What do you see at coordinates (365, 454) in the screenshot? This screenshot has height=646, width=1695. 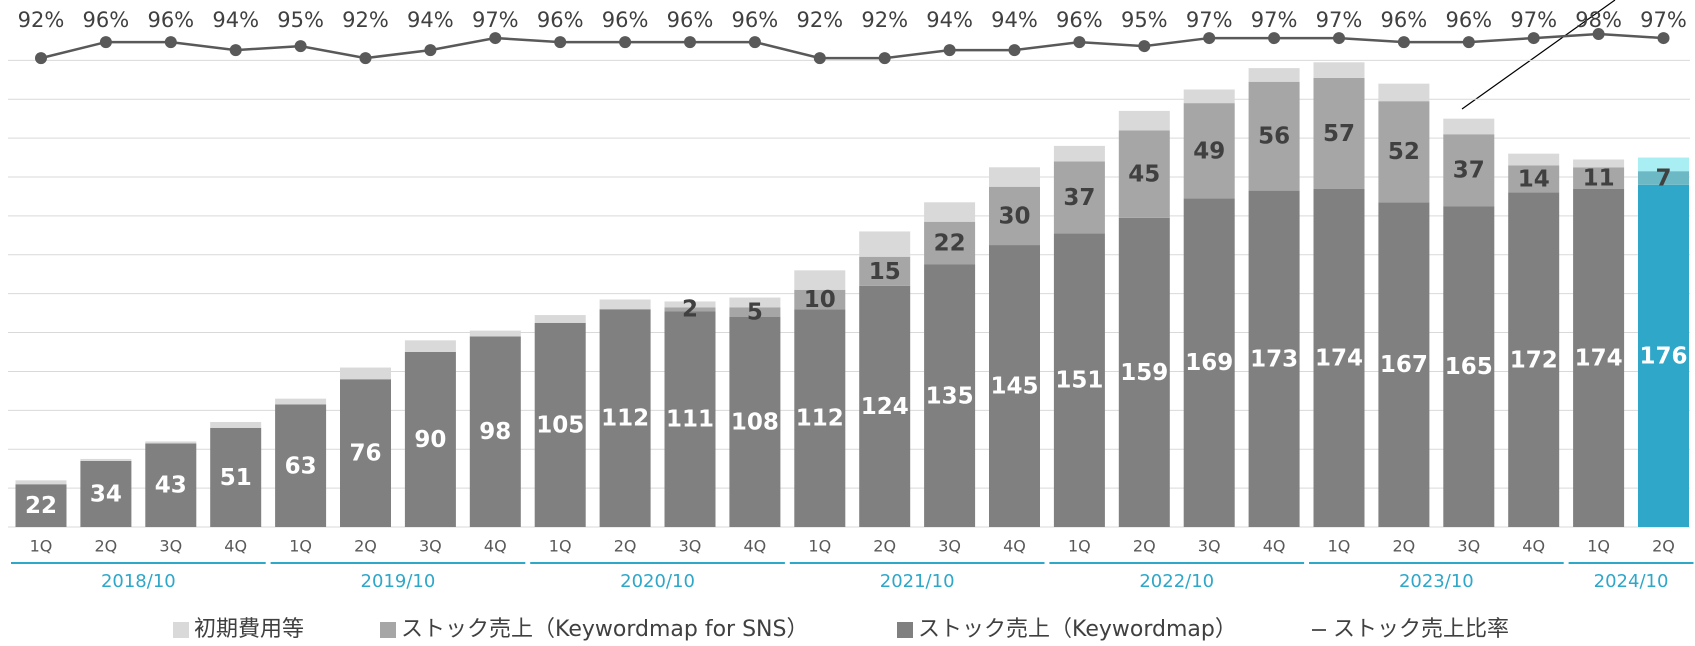 I see `data-label: 76` at bounding box center [365, 454].